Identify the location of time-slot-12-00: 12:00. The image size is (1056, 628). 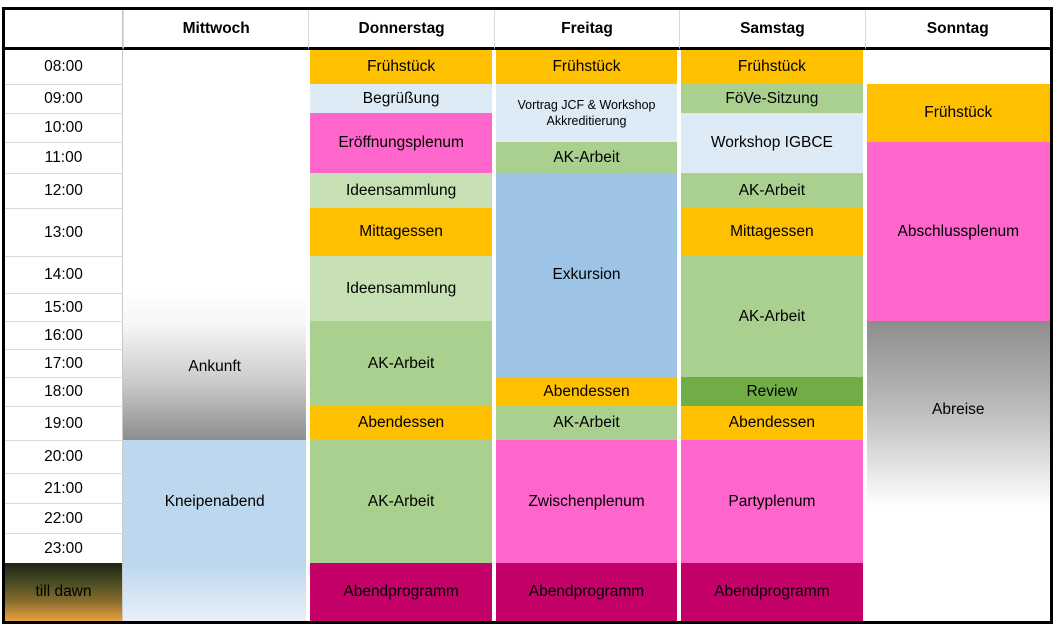
(64, 190).